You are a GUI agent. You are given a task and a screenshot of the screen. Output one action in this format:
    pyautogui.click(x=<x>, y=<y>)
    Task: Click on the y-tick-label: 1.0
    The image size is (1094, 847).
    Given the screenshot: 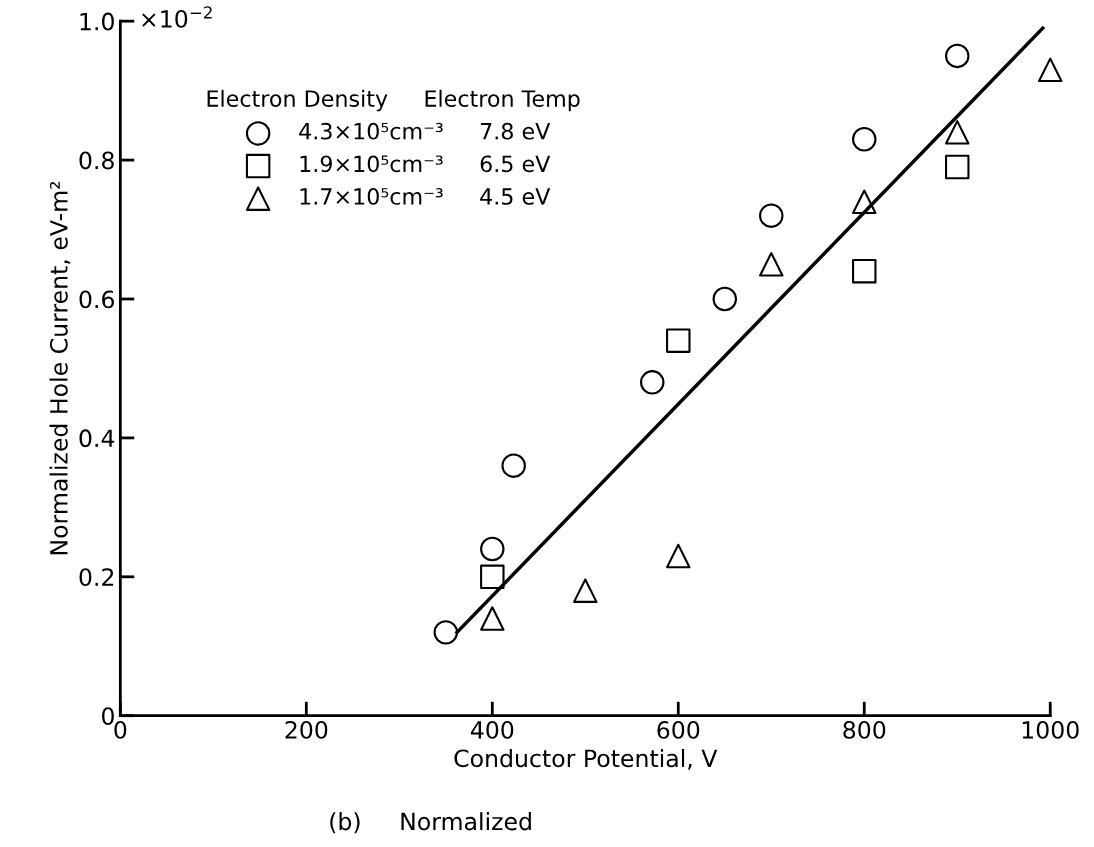 What is the action you would take?
    pyautogui.click(x=97, y=21)
    